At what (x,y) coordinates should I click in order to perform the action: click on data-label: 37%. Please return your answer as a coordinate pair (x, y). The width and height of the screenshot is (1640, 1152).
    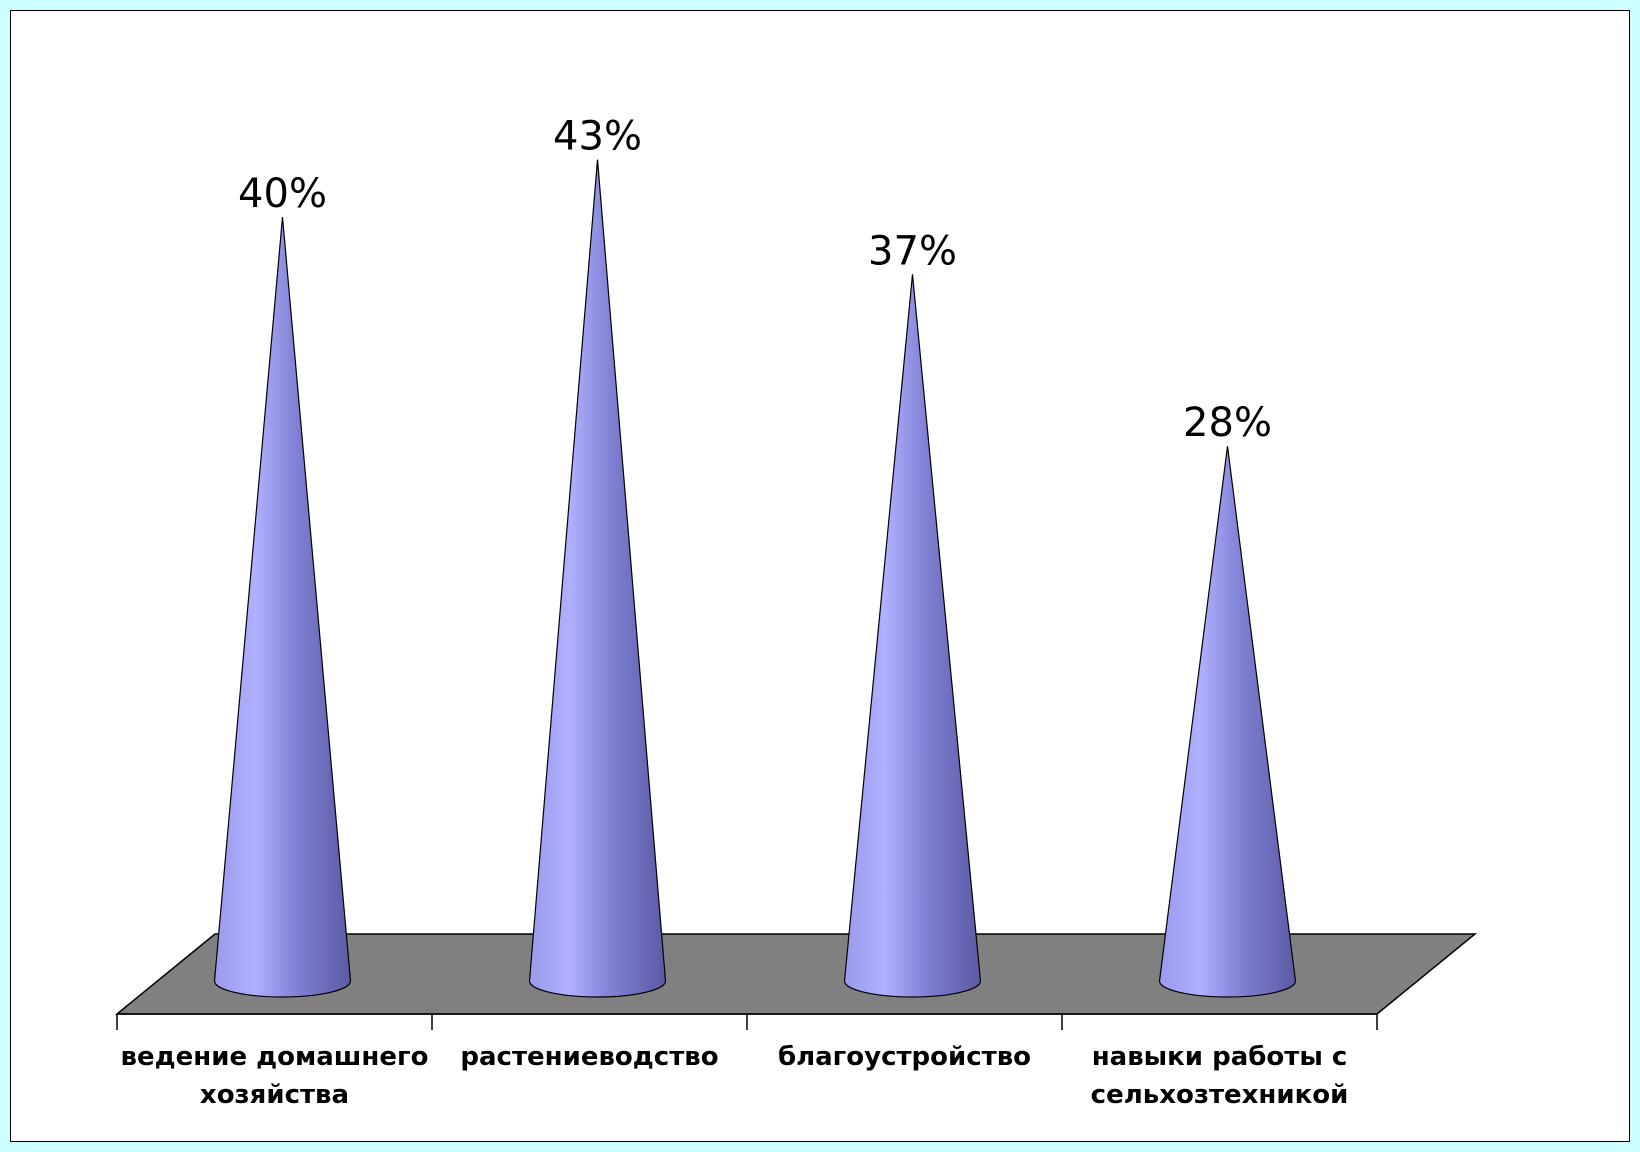
    Looking at the image, I should click on (912, 251).